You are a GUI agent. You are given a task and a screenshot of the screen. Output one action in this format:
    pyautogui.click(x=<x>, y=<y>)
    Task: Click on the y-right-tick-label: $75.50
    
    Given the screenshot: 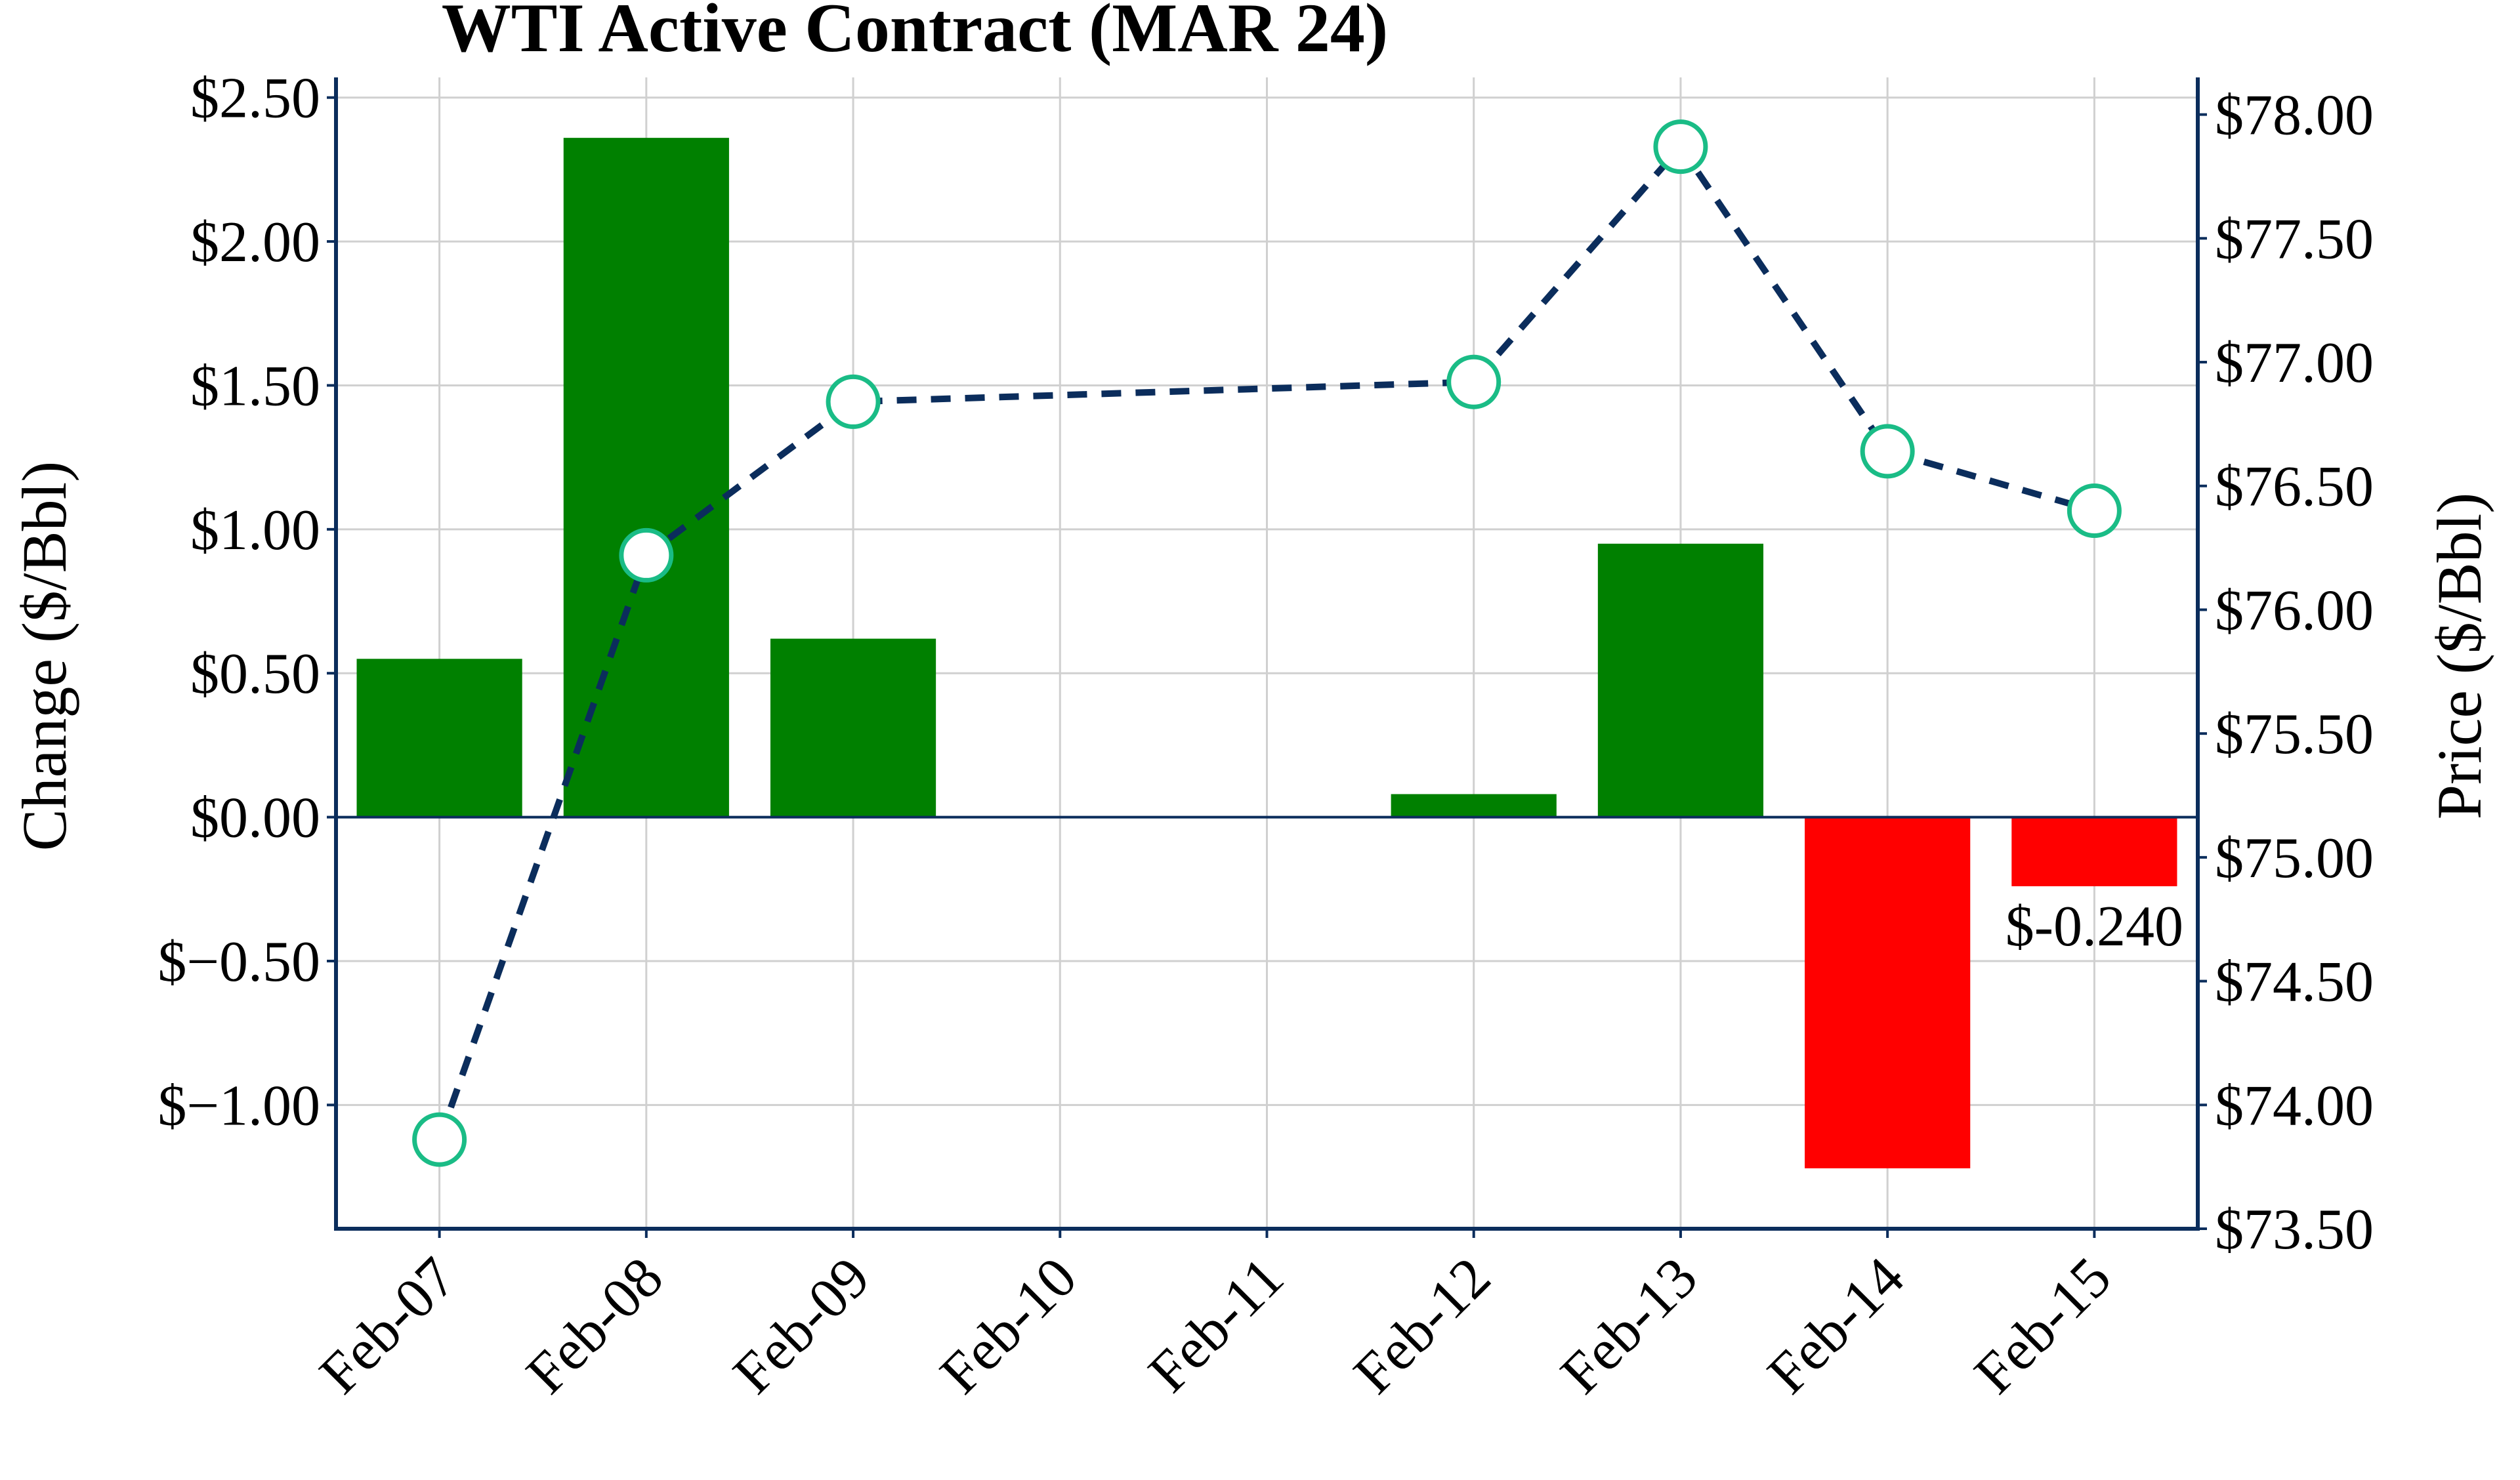 What is the action you would take?
    pyautogui.click(x=2294, y=734)
    